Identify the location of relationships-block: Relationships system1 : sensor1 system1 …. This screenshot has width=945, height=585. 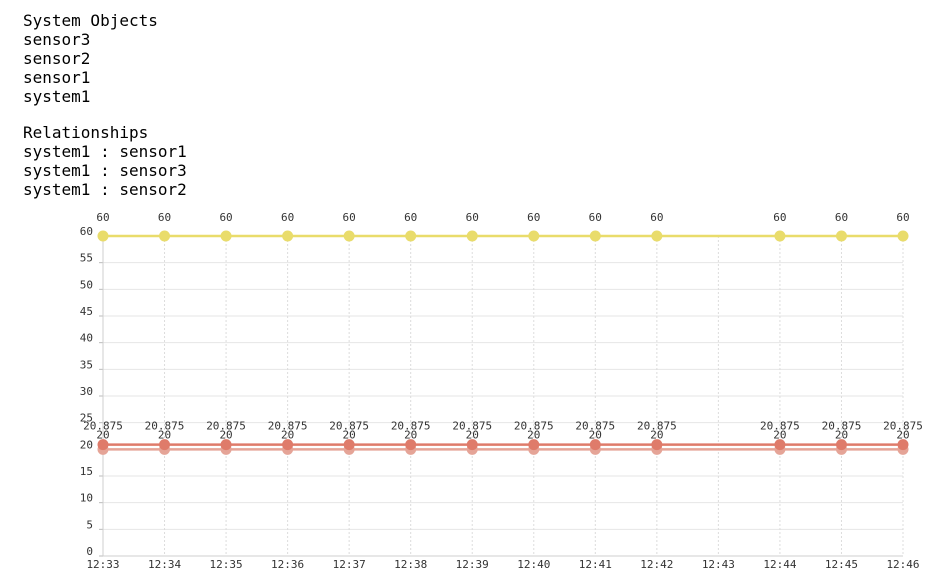
(105, 161).